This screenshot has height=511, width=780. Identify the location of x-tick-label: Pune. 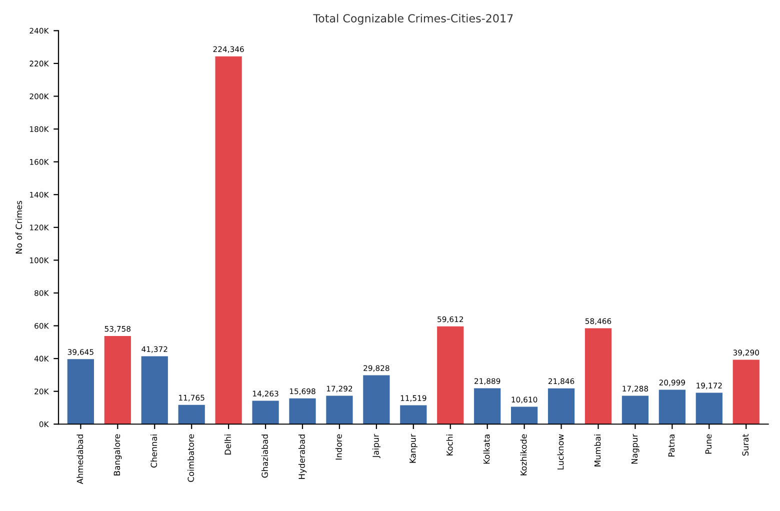
(708, 444).